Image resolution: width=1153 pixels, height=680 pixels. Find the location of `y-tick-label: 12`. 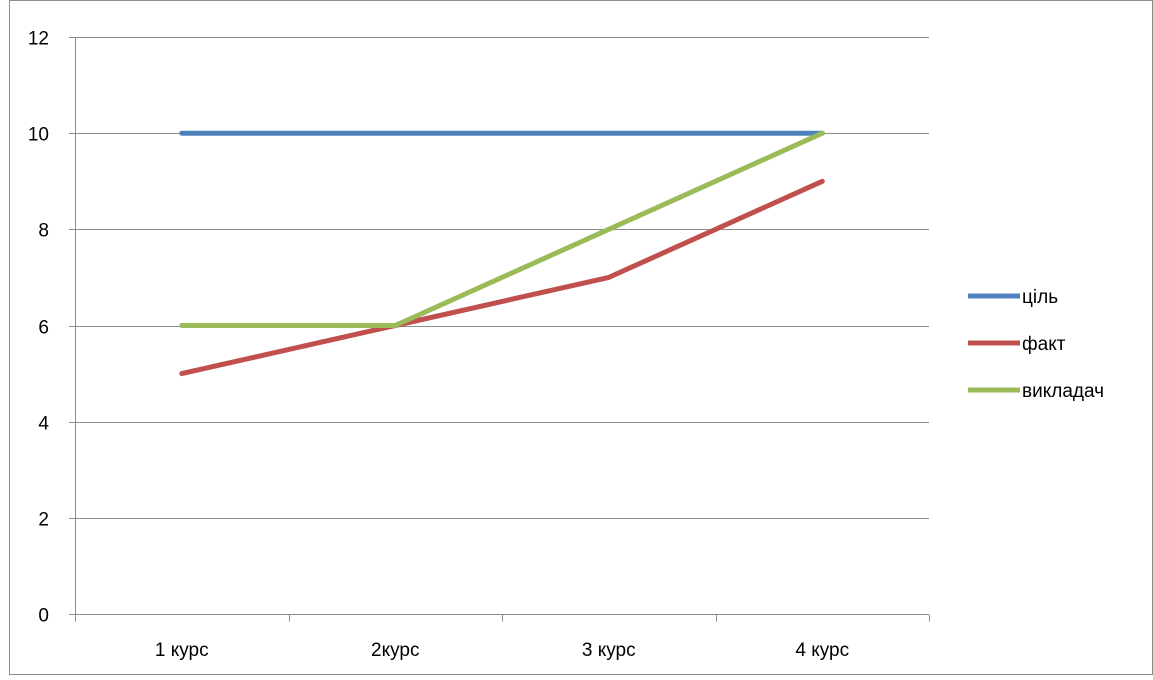

y-tick-label: 12 is located at coordinates (38, 39).